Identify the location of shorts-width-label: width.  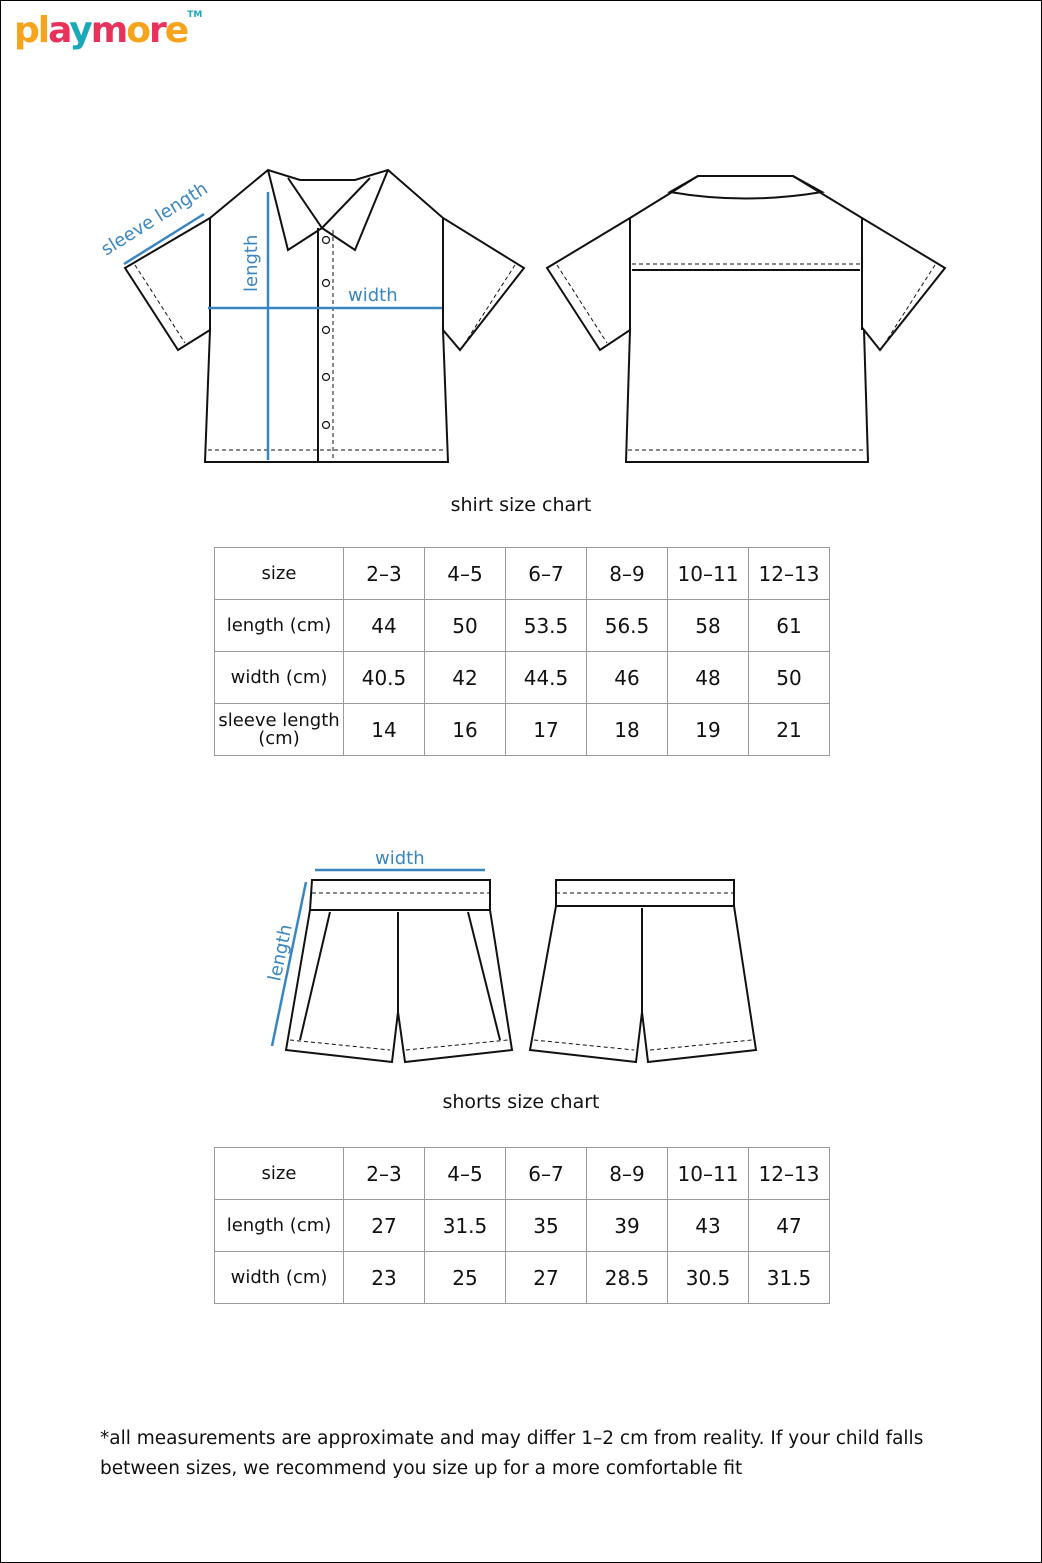
(400, 858).